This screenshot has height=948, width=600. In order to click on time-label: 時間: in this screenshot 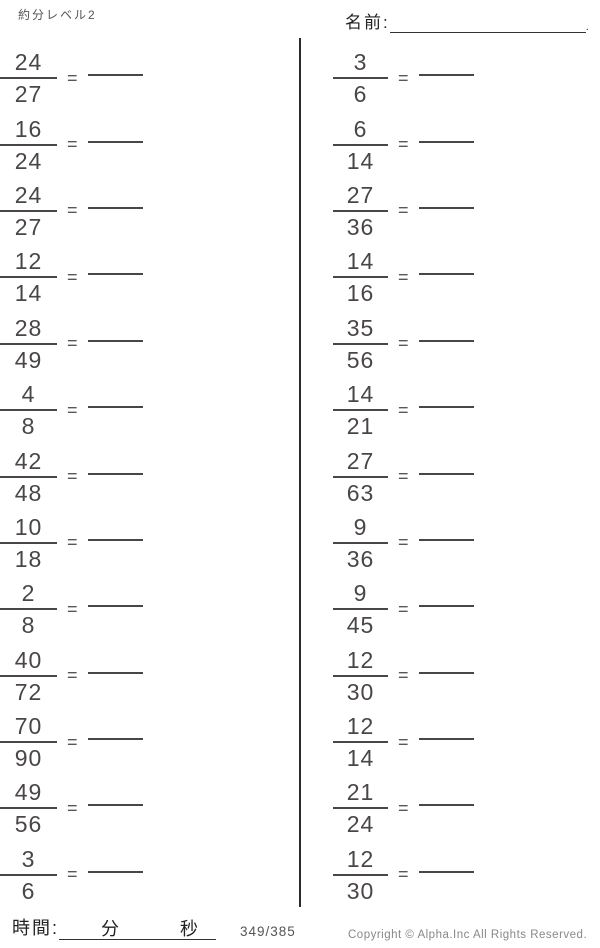, I will do `click(36, 928)`.